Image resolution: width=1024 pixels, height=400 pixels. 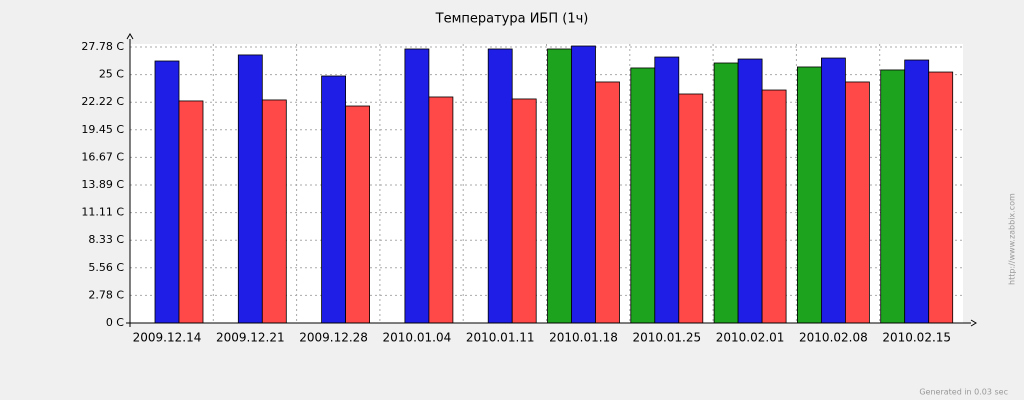 I want to click on y-tick-label: 25 C, so click(x=111, y=74).